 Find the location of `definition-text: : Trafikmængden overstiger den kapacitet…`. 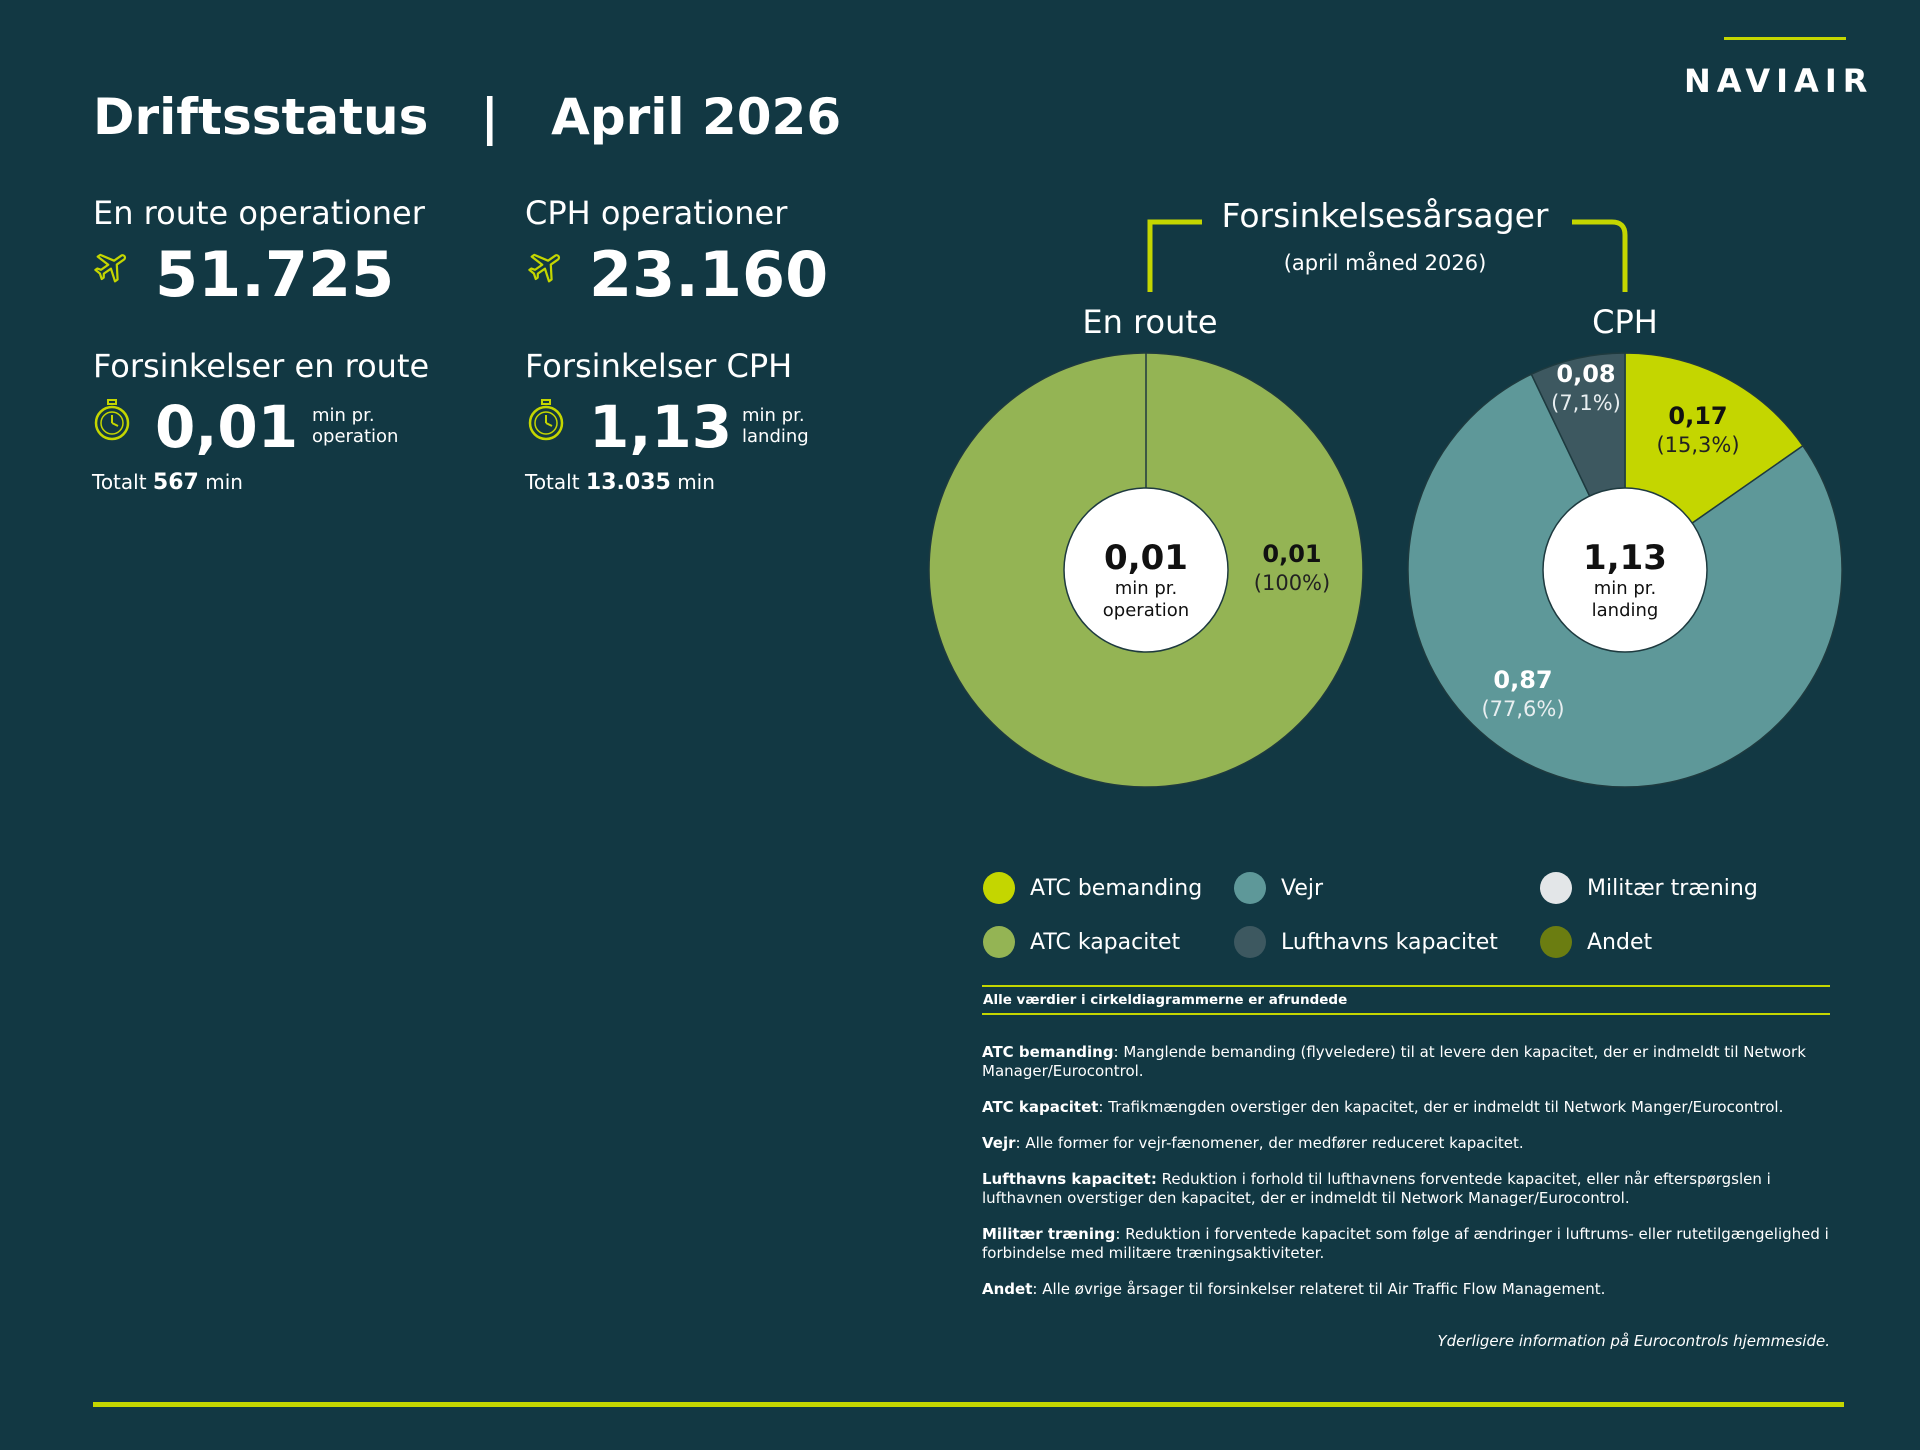

definition-text: : Trafikmængden overstiger den kapacitet… is located at coordinates (1441, 1107).